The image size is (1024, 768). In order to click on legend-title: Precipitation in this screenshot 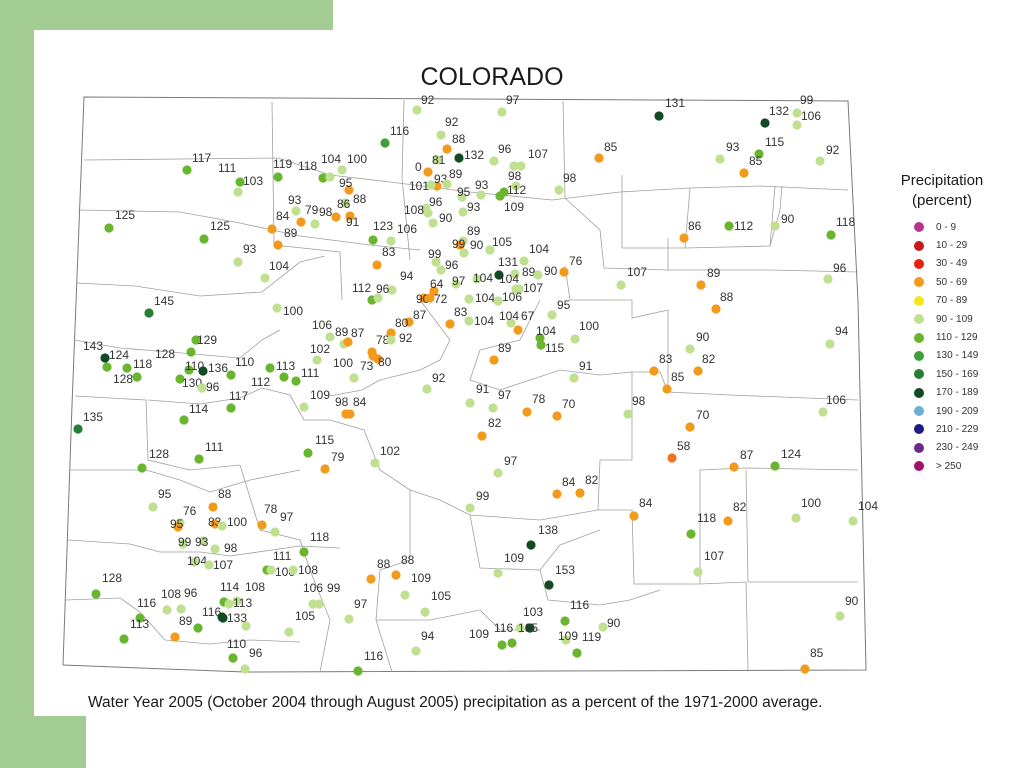, I will do `click(942, 180)`.